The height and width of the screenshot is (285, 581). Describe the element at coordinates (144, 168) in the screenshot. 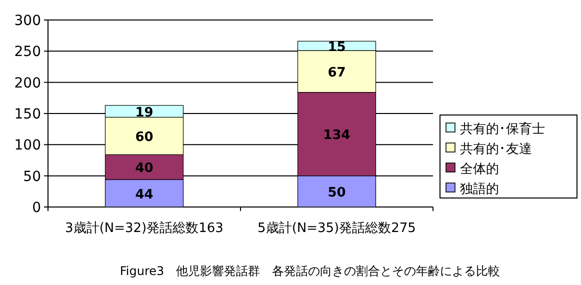

I see `data-label: 40` at that location.